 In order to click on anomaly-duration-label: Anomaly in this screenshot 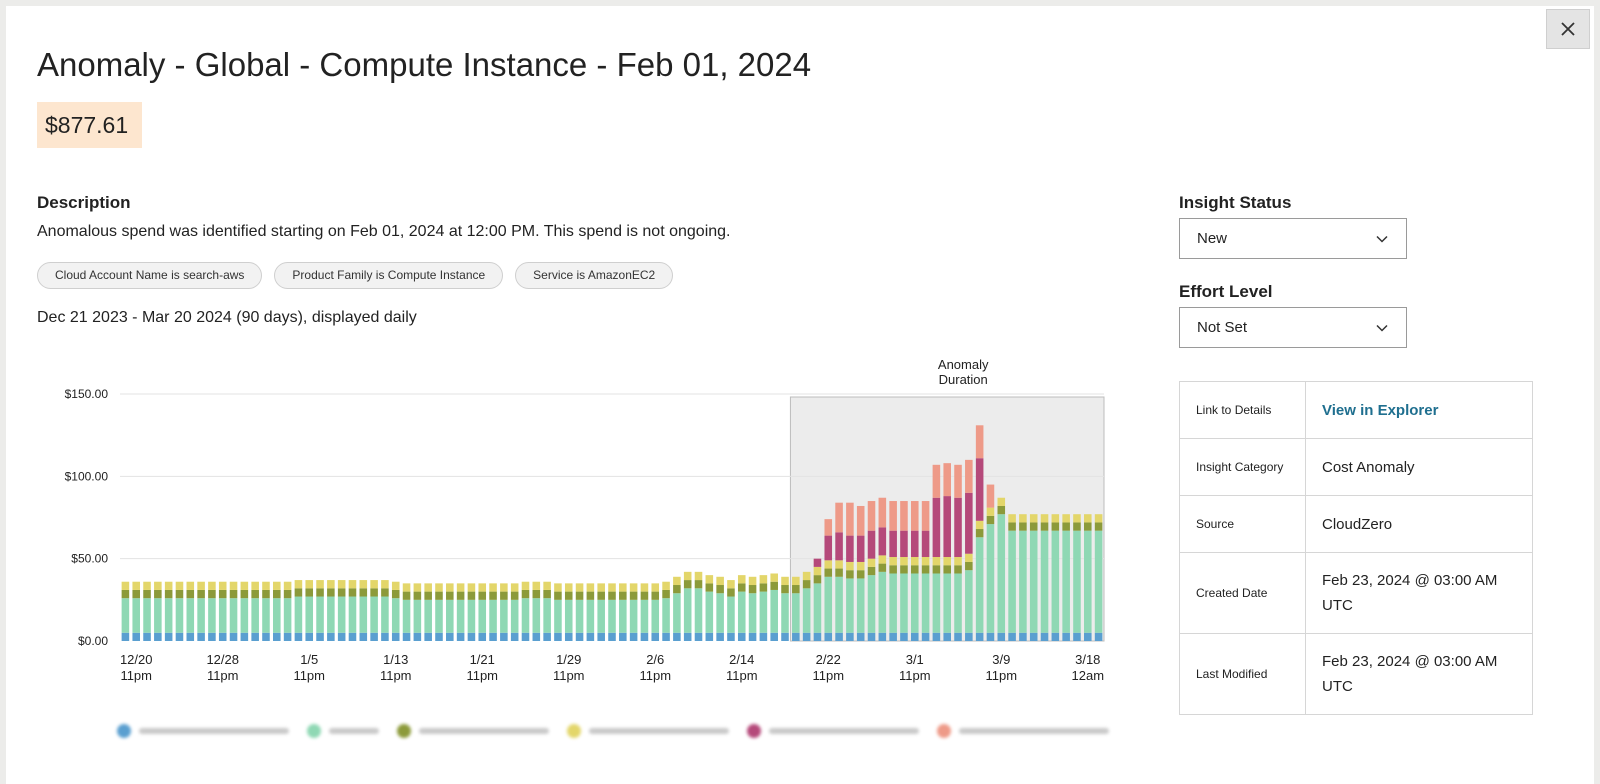, I will do `click(963, 364)`.